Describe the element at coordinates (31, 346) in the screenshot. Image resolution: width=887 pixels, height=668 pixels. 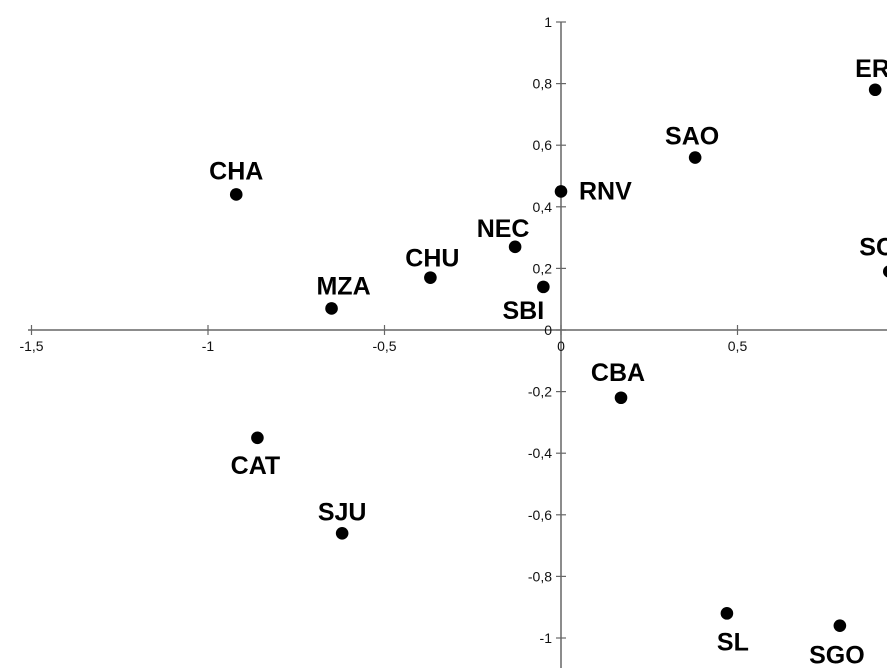
I see `x-tick-label: -1,5` at that location.